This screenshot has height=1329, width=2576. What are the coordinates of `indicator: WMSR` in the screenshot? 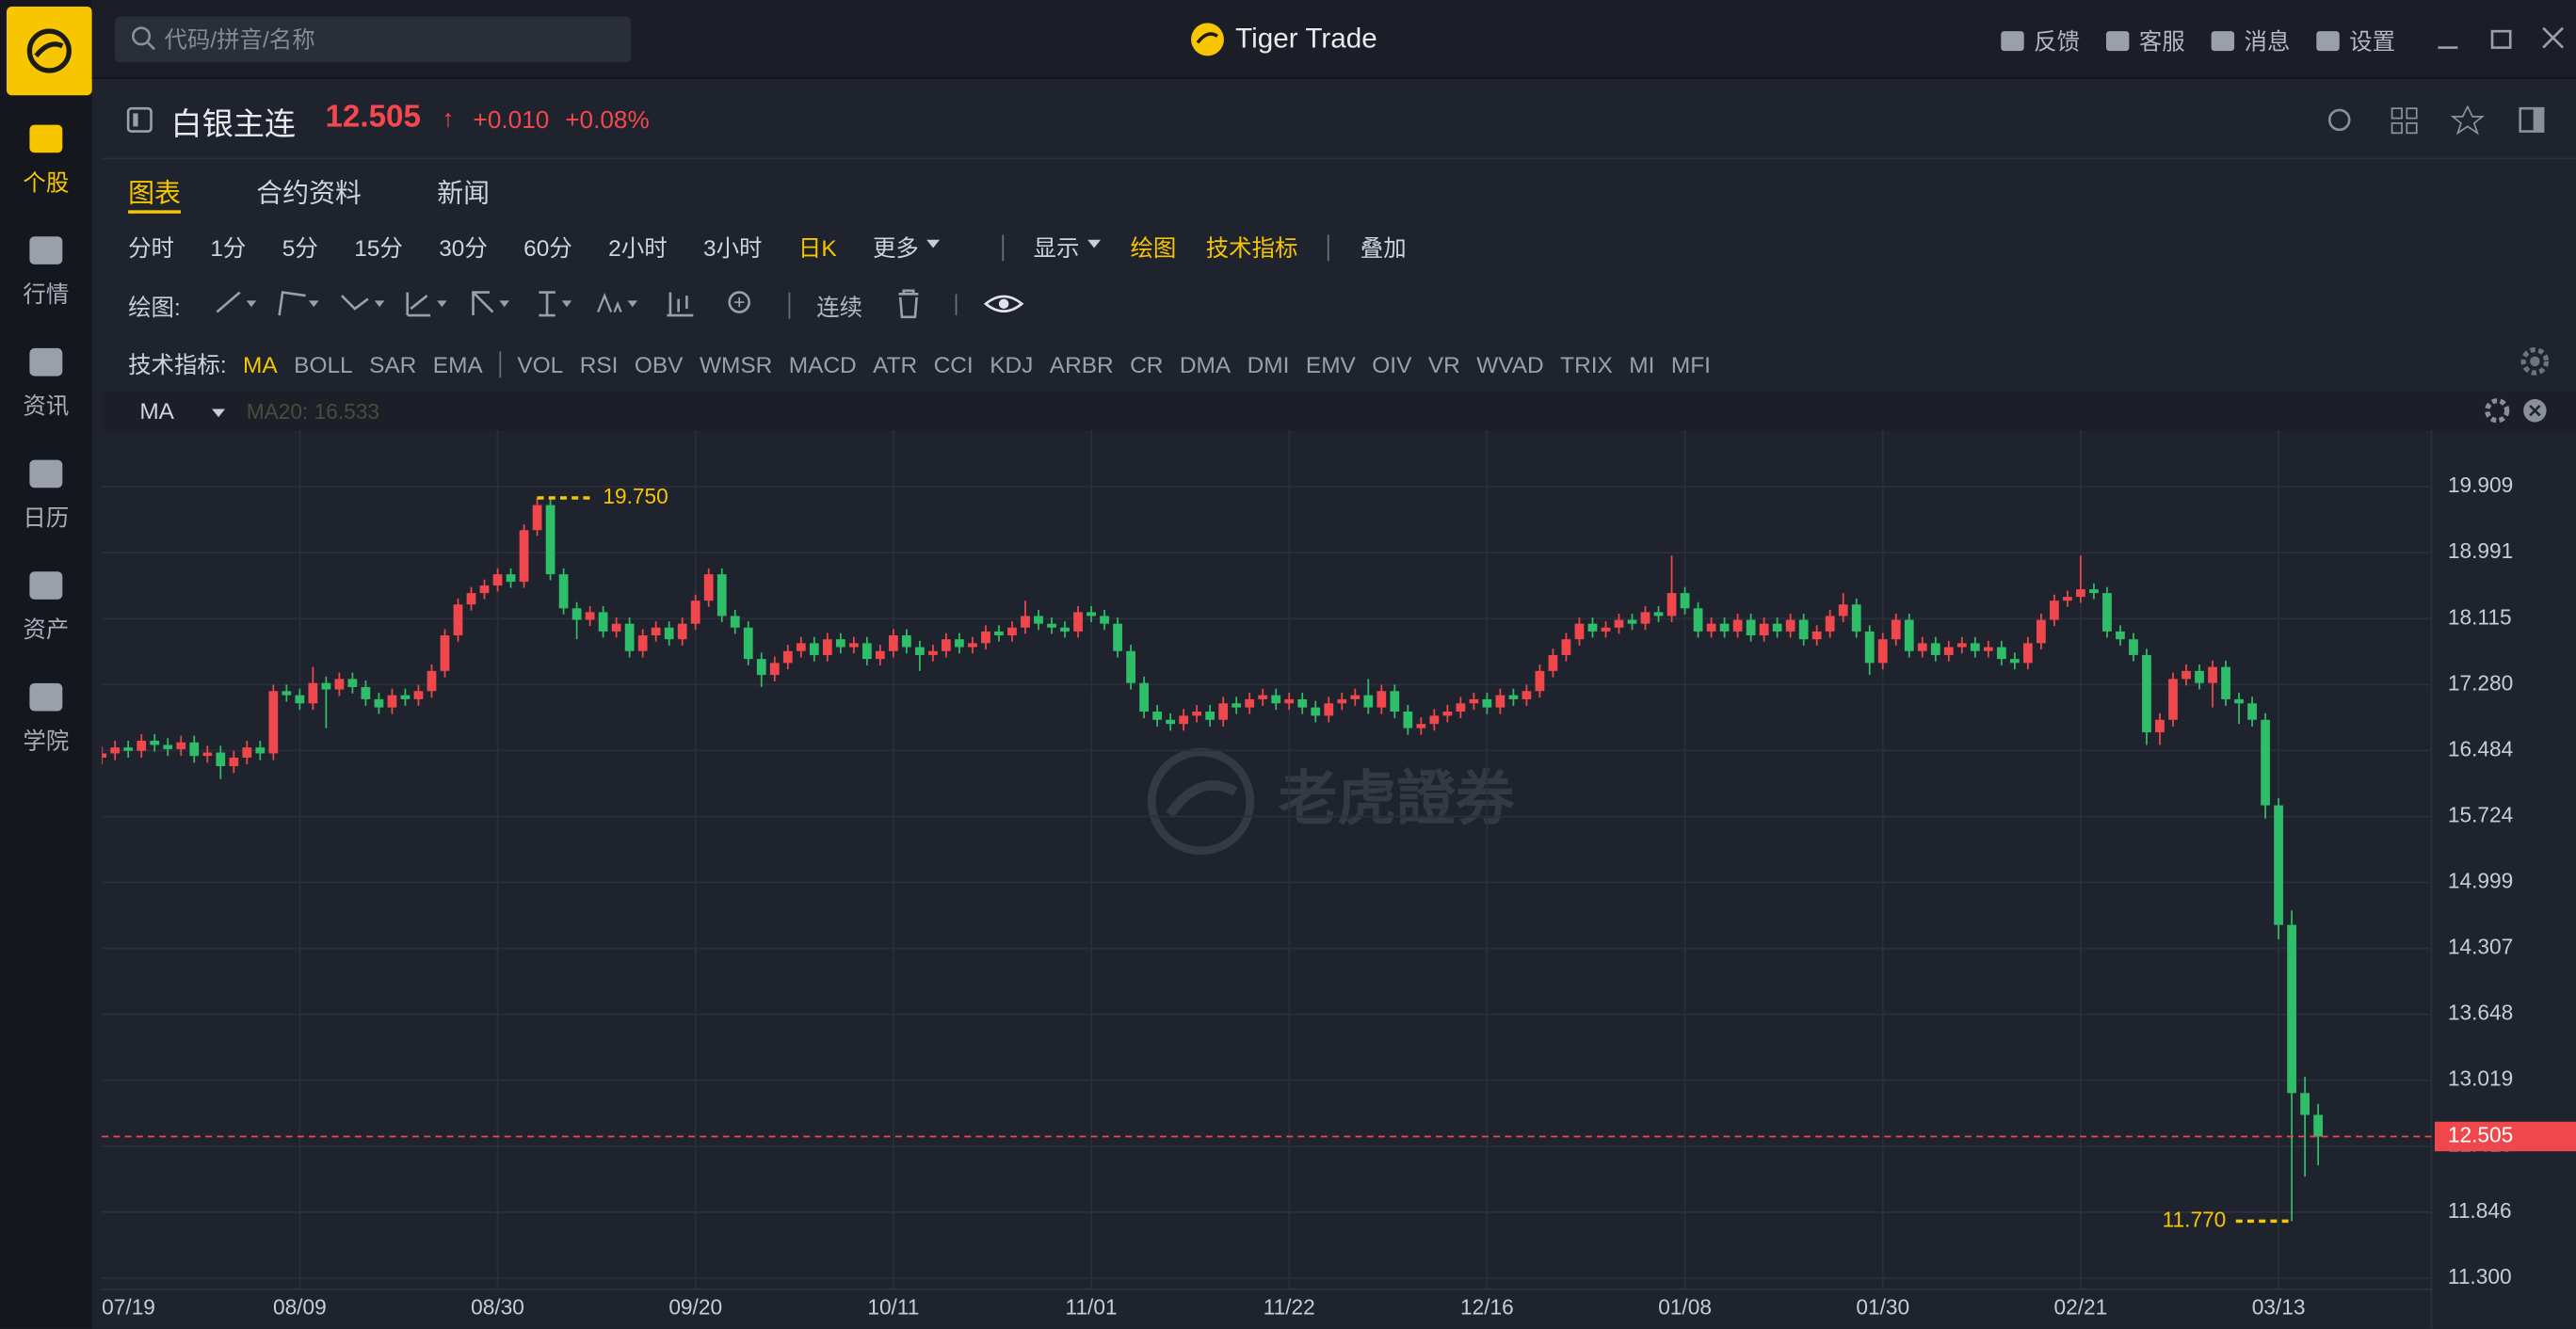 It's located at (736, 364).